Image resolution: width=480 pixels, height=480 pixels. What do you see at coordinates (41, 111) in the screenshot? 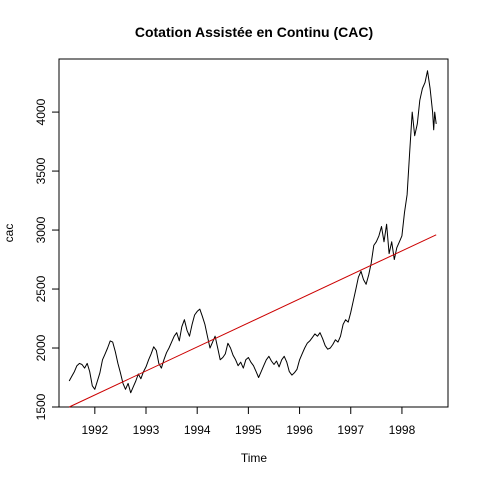
I see `y-tick-label: 4000` at bounding box center [41, 111].